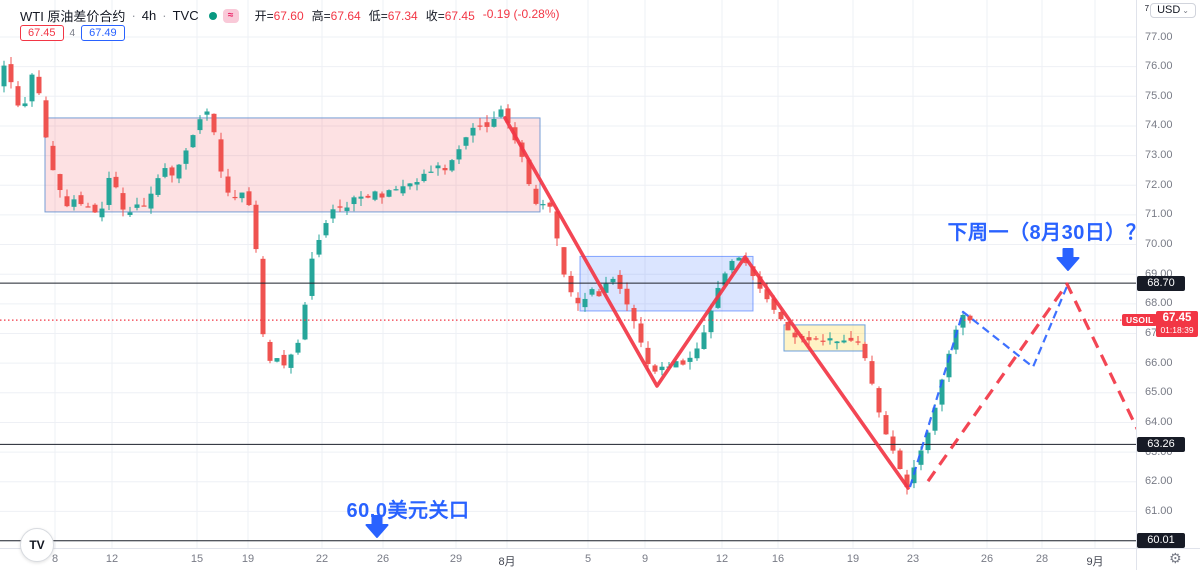 Image resolution: width=1200 pixels, height=570 pixels. I want to click on spread-value: 4, so click(72, 33).